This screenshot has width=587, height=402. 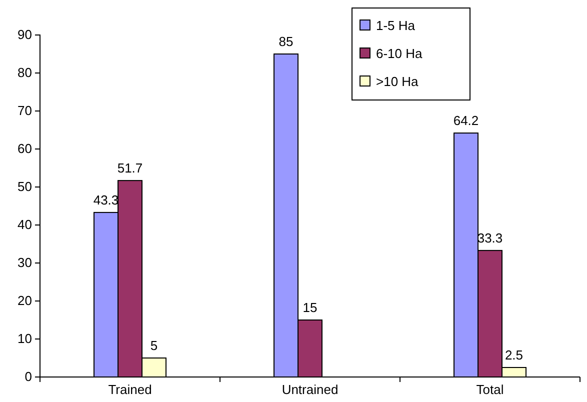 I want to click on data-label: 85, so click(x=286, y=41).